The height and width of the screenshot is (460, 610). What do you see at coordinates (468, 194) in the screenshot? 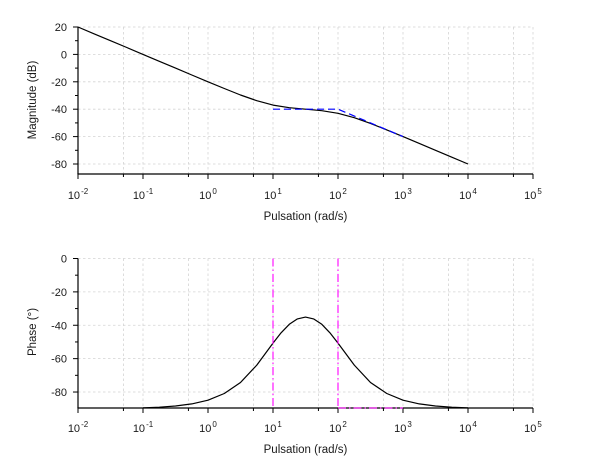
I see `magnitude-x-tick-label: 10⁴` at bounding box center [468, 194].